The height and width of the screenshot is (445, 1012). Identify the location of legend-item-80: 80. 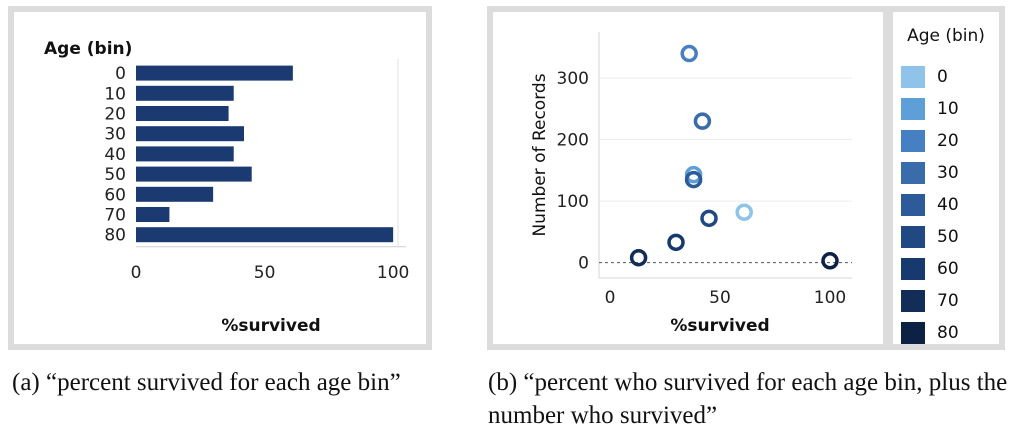
(930, 333).